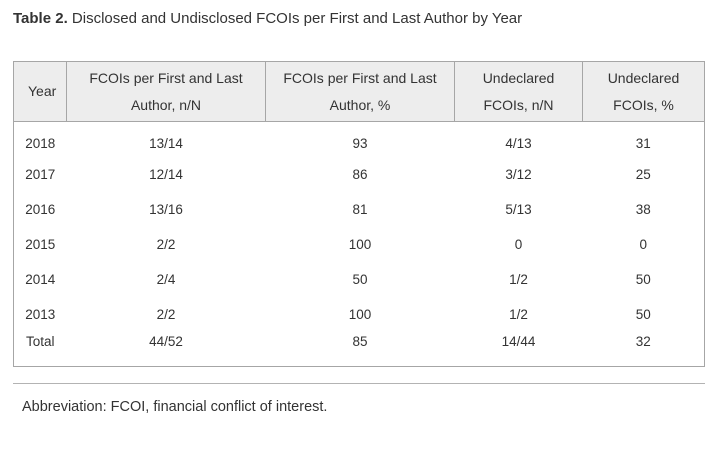 This screenshot has height=451, width=718. What do you see at coordinates (518, 209) in the screenshot?
I see `cell-undeclared-nn: 5/13` at bounding box center [518, 209].